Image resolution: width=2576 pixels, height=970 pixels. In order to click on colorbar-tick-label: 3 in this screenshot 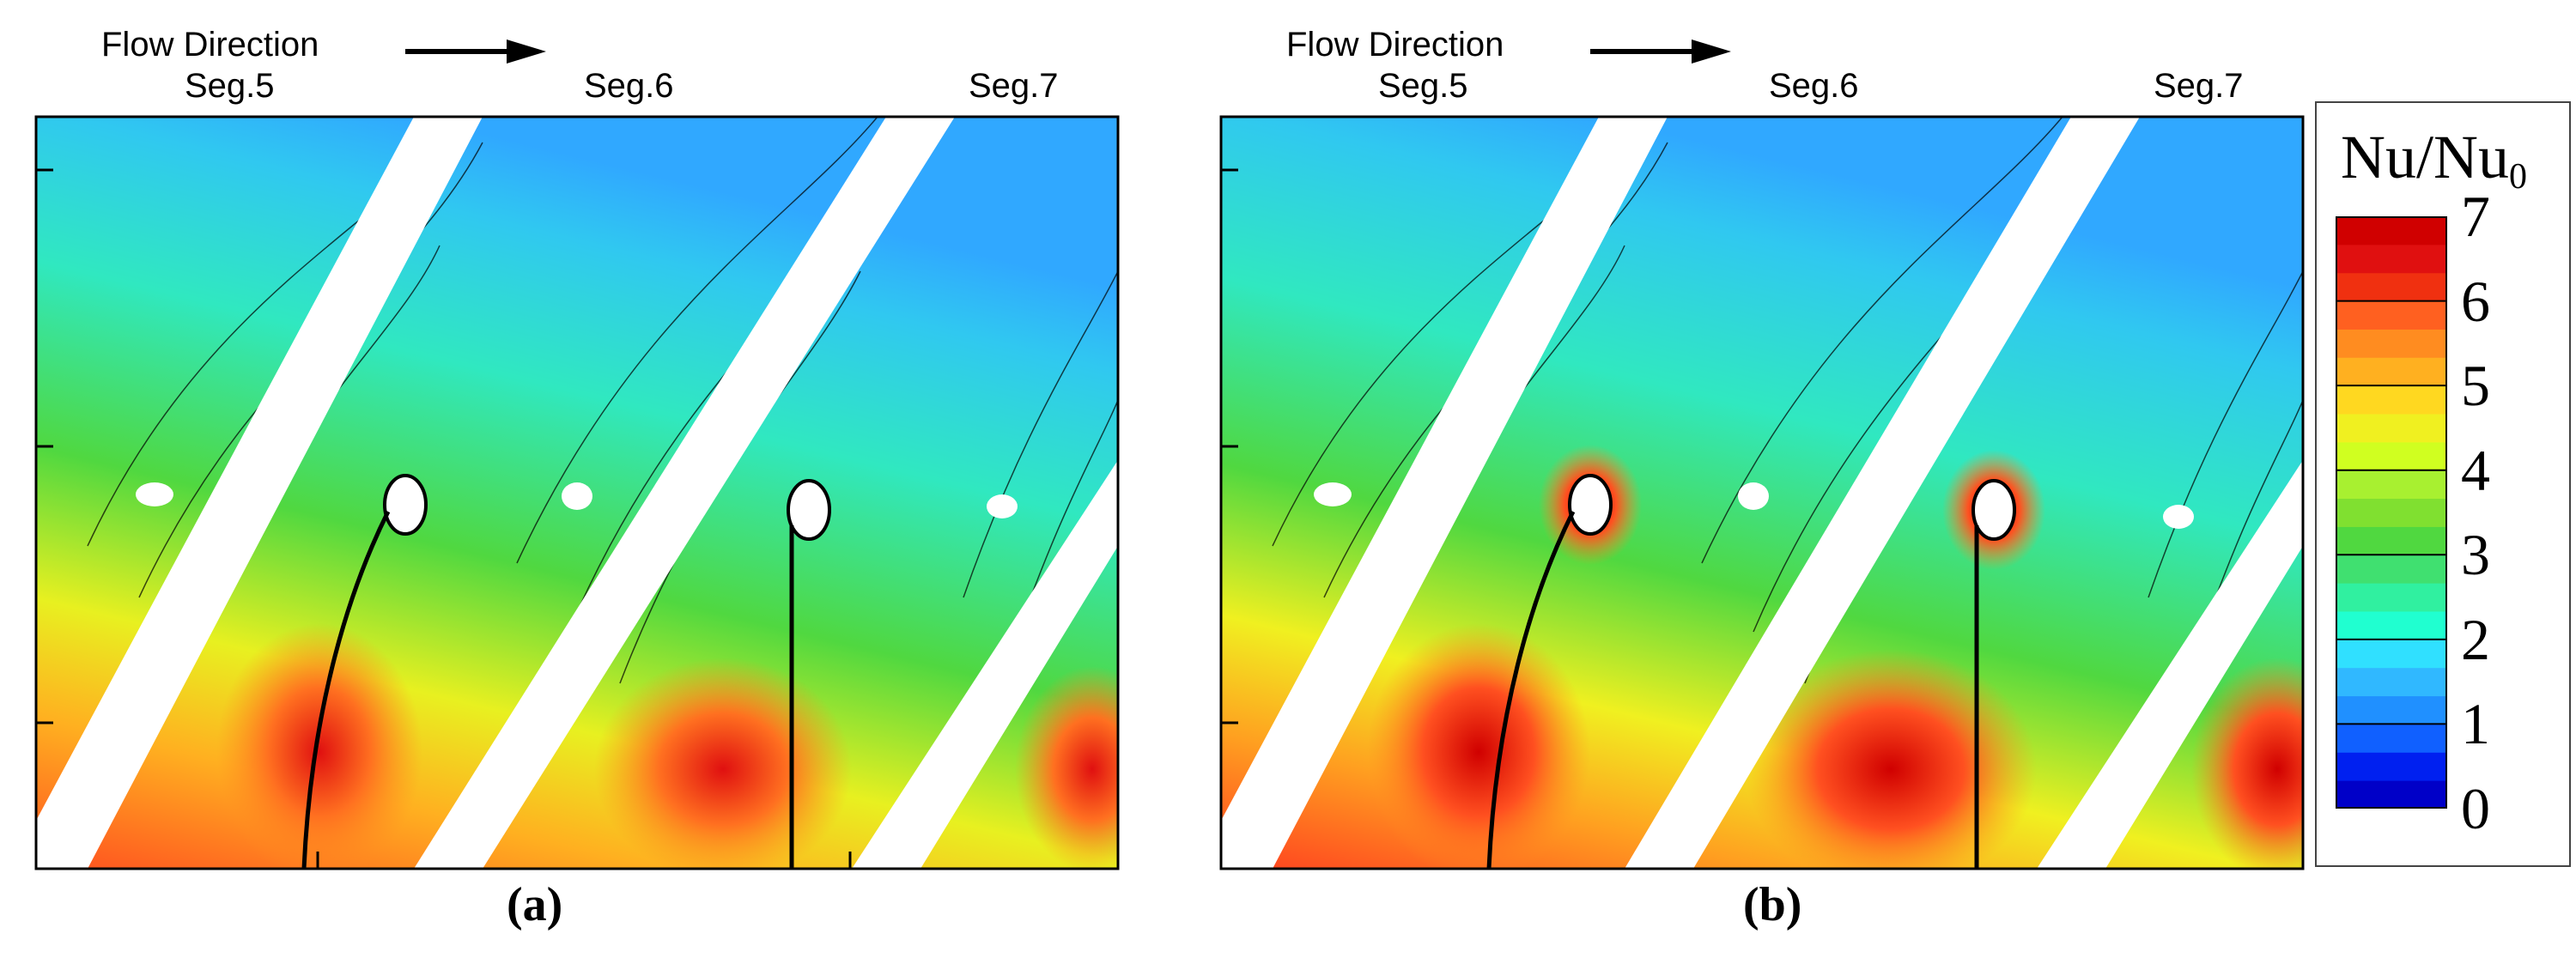, I will do `click(2475, 555)`.